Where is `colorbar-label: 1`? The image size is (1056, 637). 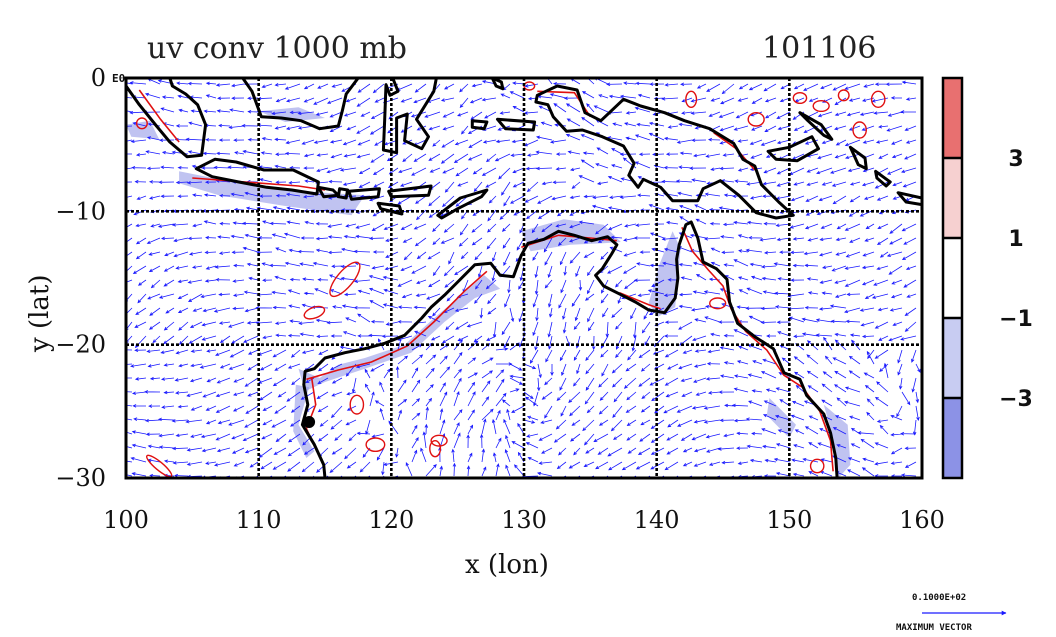
colorbar-label: 1 is located at coordinates (1015, 239).